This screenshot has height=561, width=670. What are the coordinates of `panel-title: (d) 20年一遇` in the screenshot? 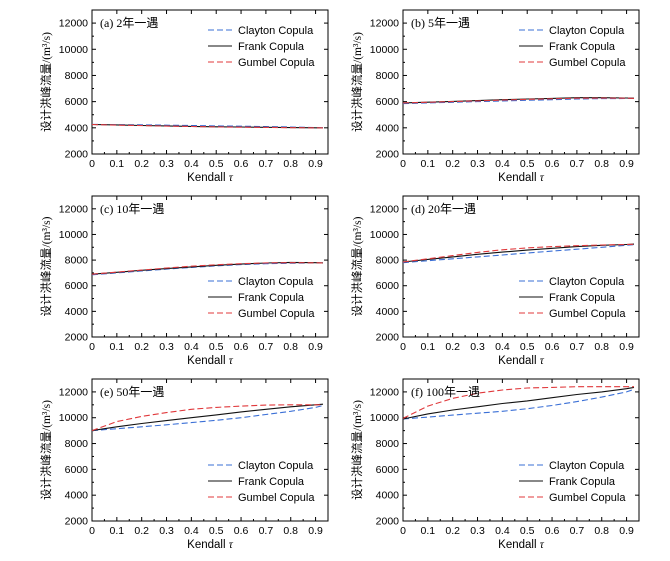 It's located at (443, 209).